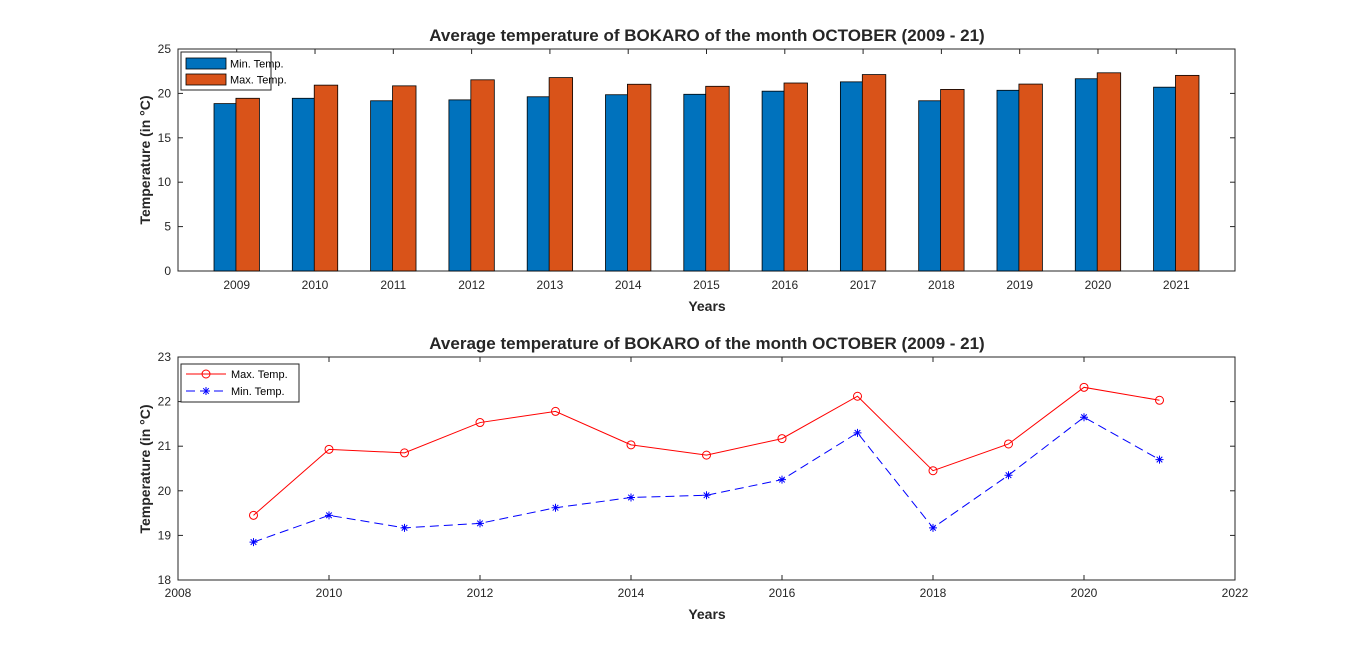 The width and height of the screenshot is (1366, 651). What do you see at coordinates (167, 271) in the screenshot?
I see `bar-ytick-label: 0` at bounding box center [167, 271].